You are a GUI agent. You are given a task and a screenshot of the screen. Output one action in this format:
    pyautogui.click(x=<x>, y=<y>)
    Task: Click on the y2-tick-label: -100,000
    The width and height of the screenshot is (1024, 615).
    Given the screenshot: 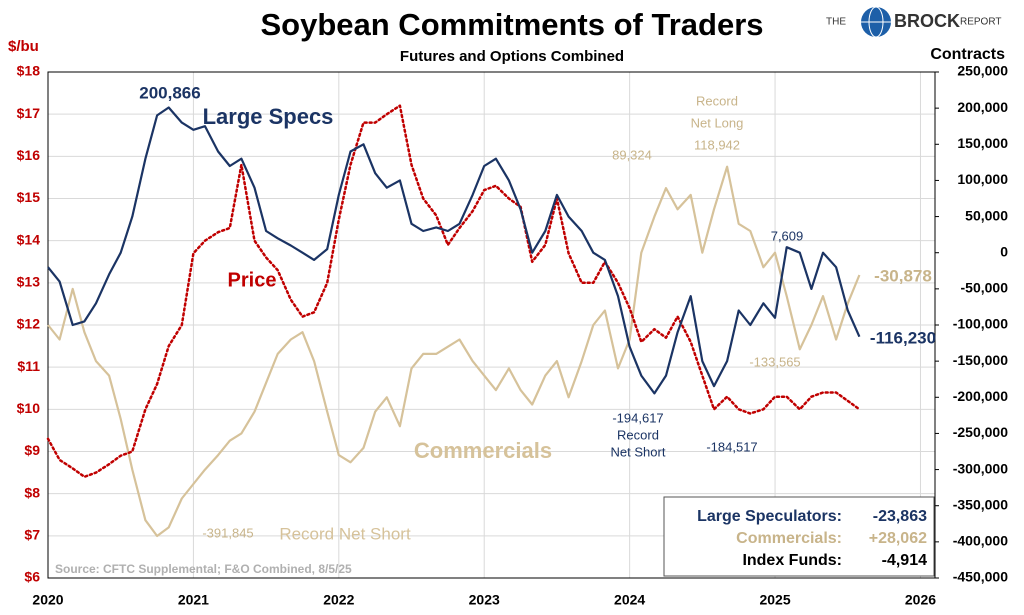 What is the action you would take?
    pyautogui.click(x=980, y=324)
    